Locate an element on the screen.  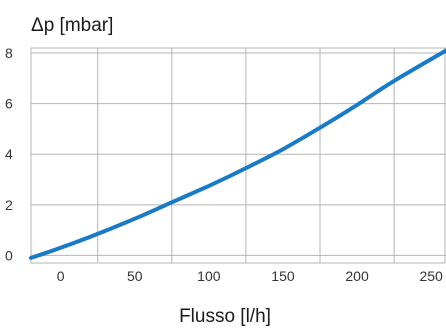
x-tick-label: 100 is located at coordinates (209, 276).